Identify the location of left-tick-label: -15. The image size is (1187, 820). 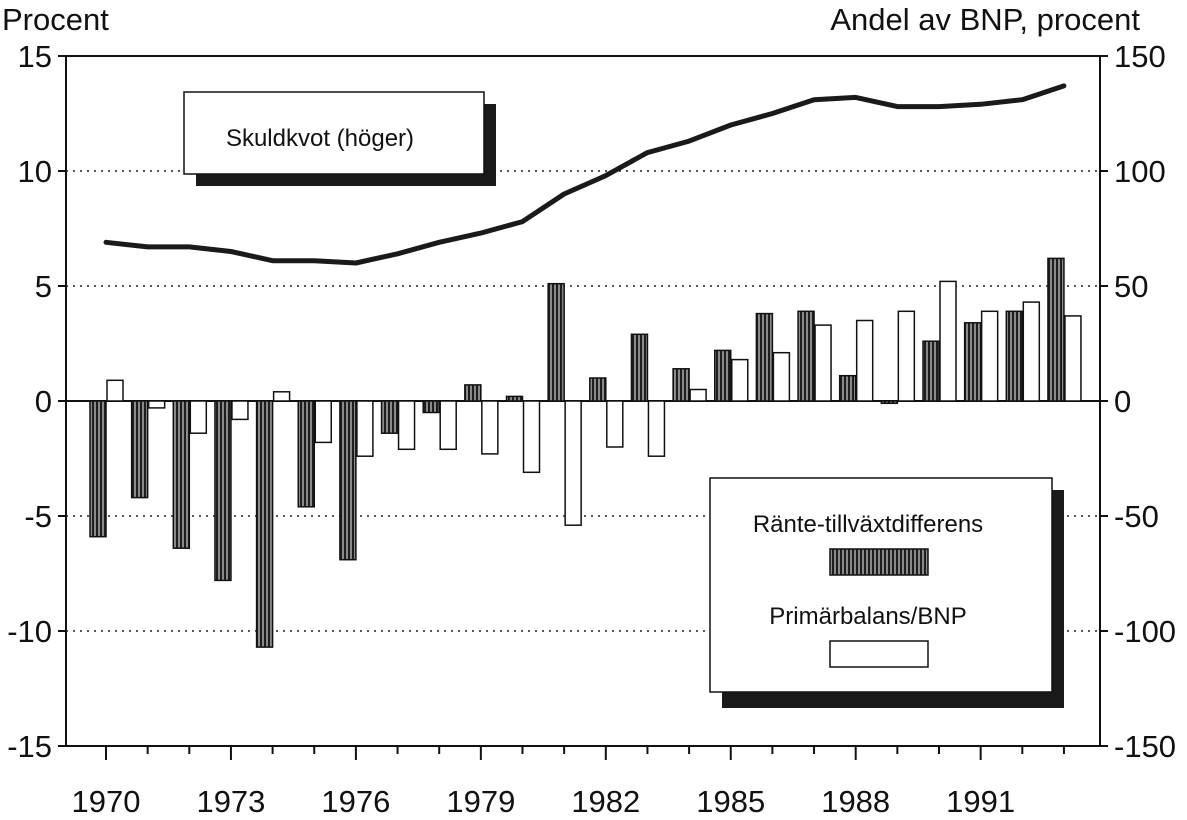
(29, 746).